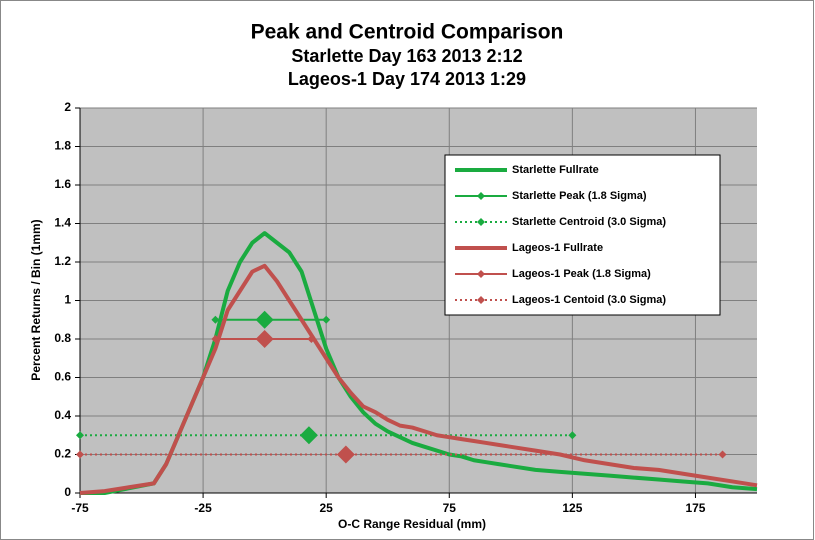  What do you see at coordinates (67, 107) in the screenshot?
I see `y-tick-label: 2` at bounding box center [67, 107].